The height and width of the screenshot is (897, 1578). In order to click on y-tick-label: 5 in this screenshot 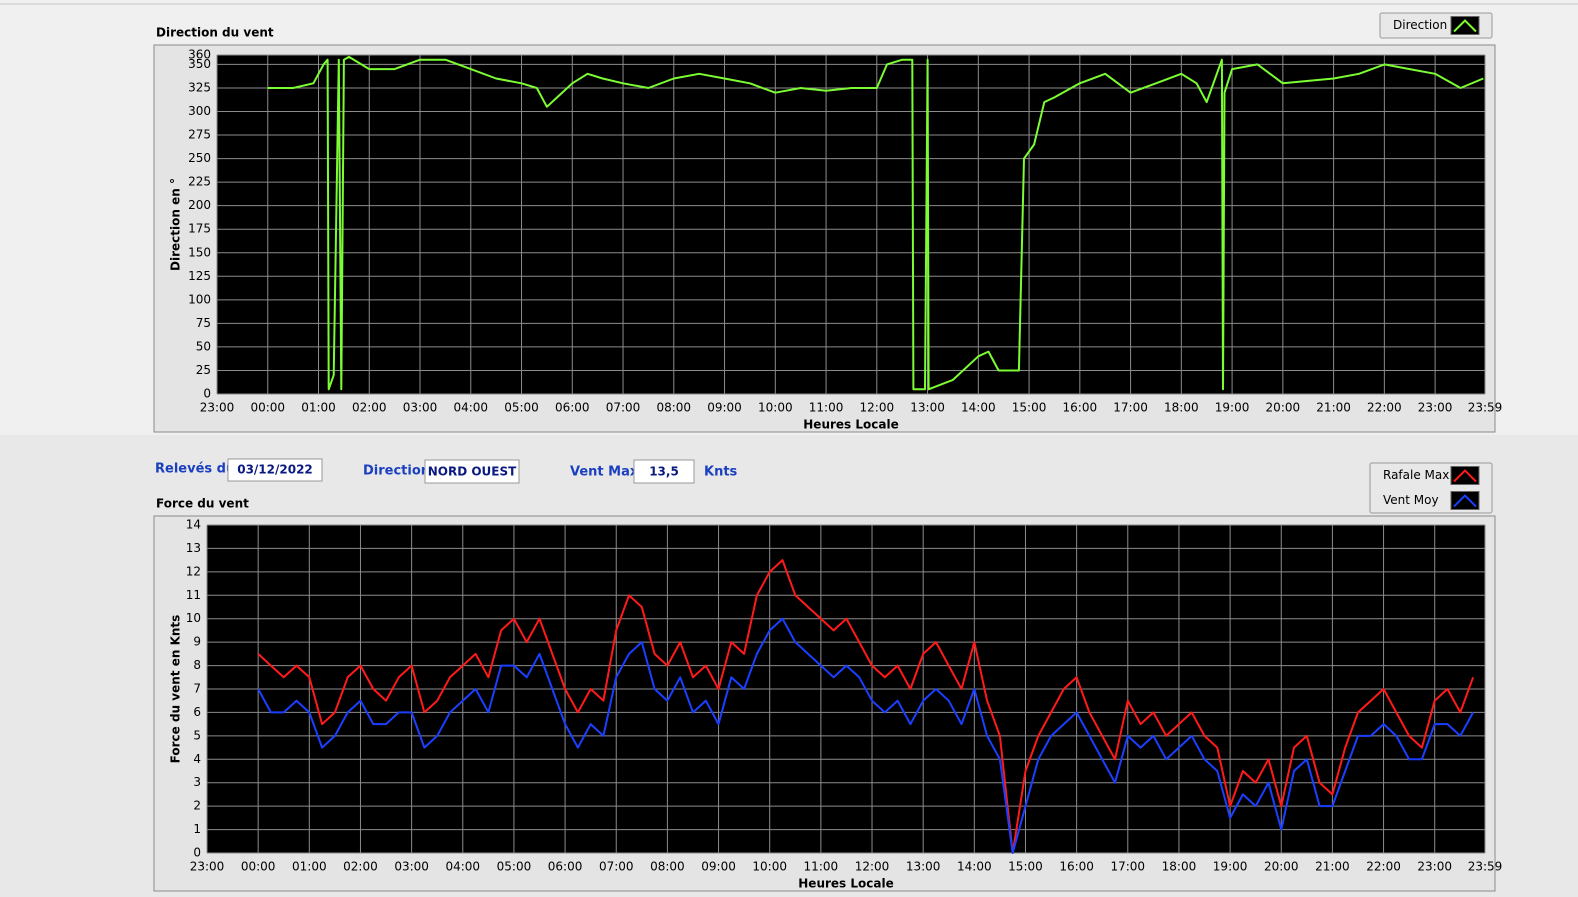, I will do `click(197, 735)`.